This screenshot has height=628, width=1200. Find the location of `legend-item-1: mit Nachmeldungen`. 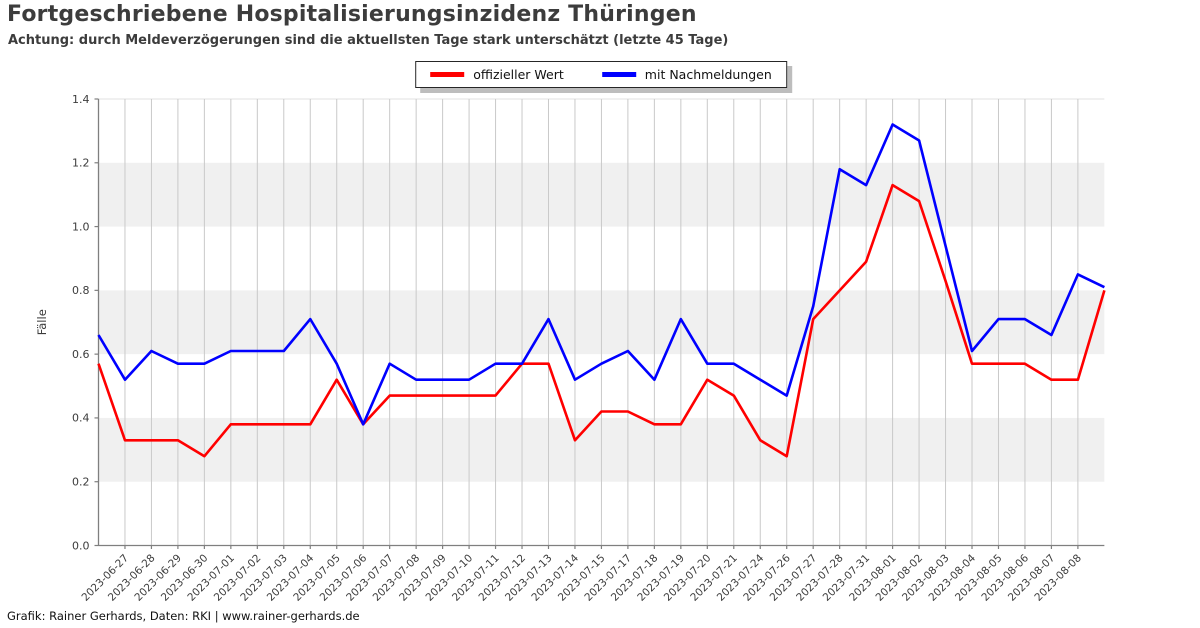

legend-item-1: mit Nachmeldungen is located at coordinates (686, 74).